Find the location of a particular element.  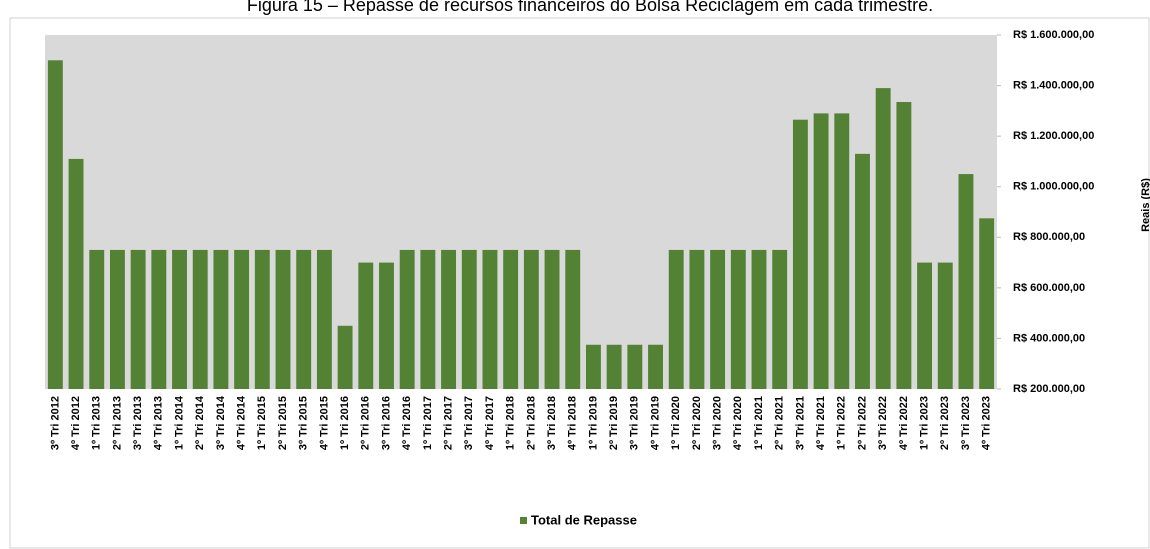

x-tick-label: 4º Tri 2021 is located at coordinates (821, 423).